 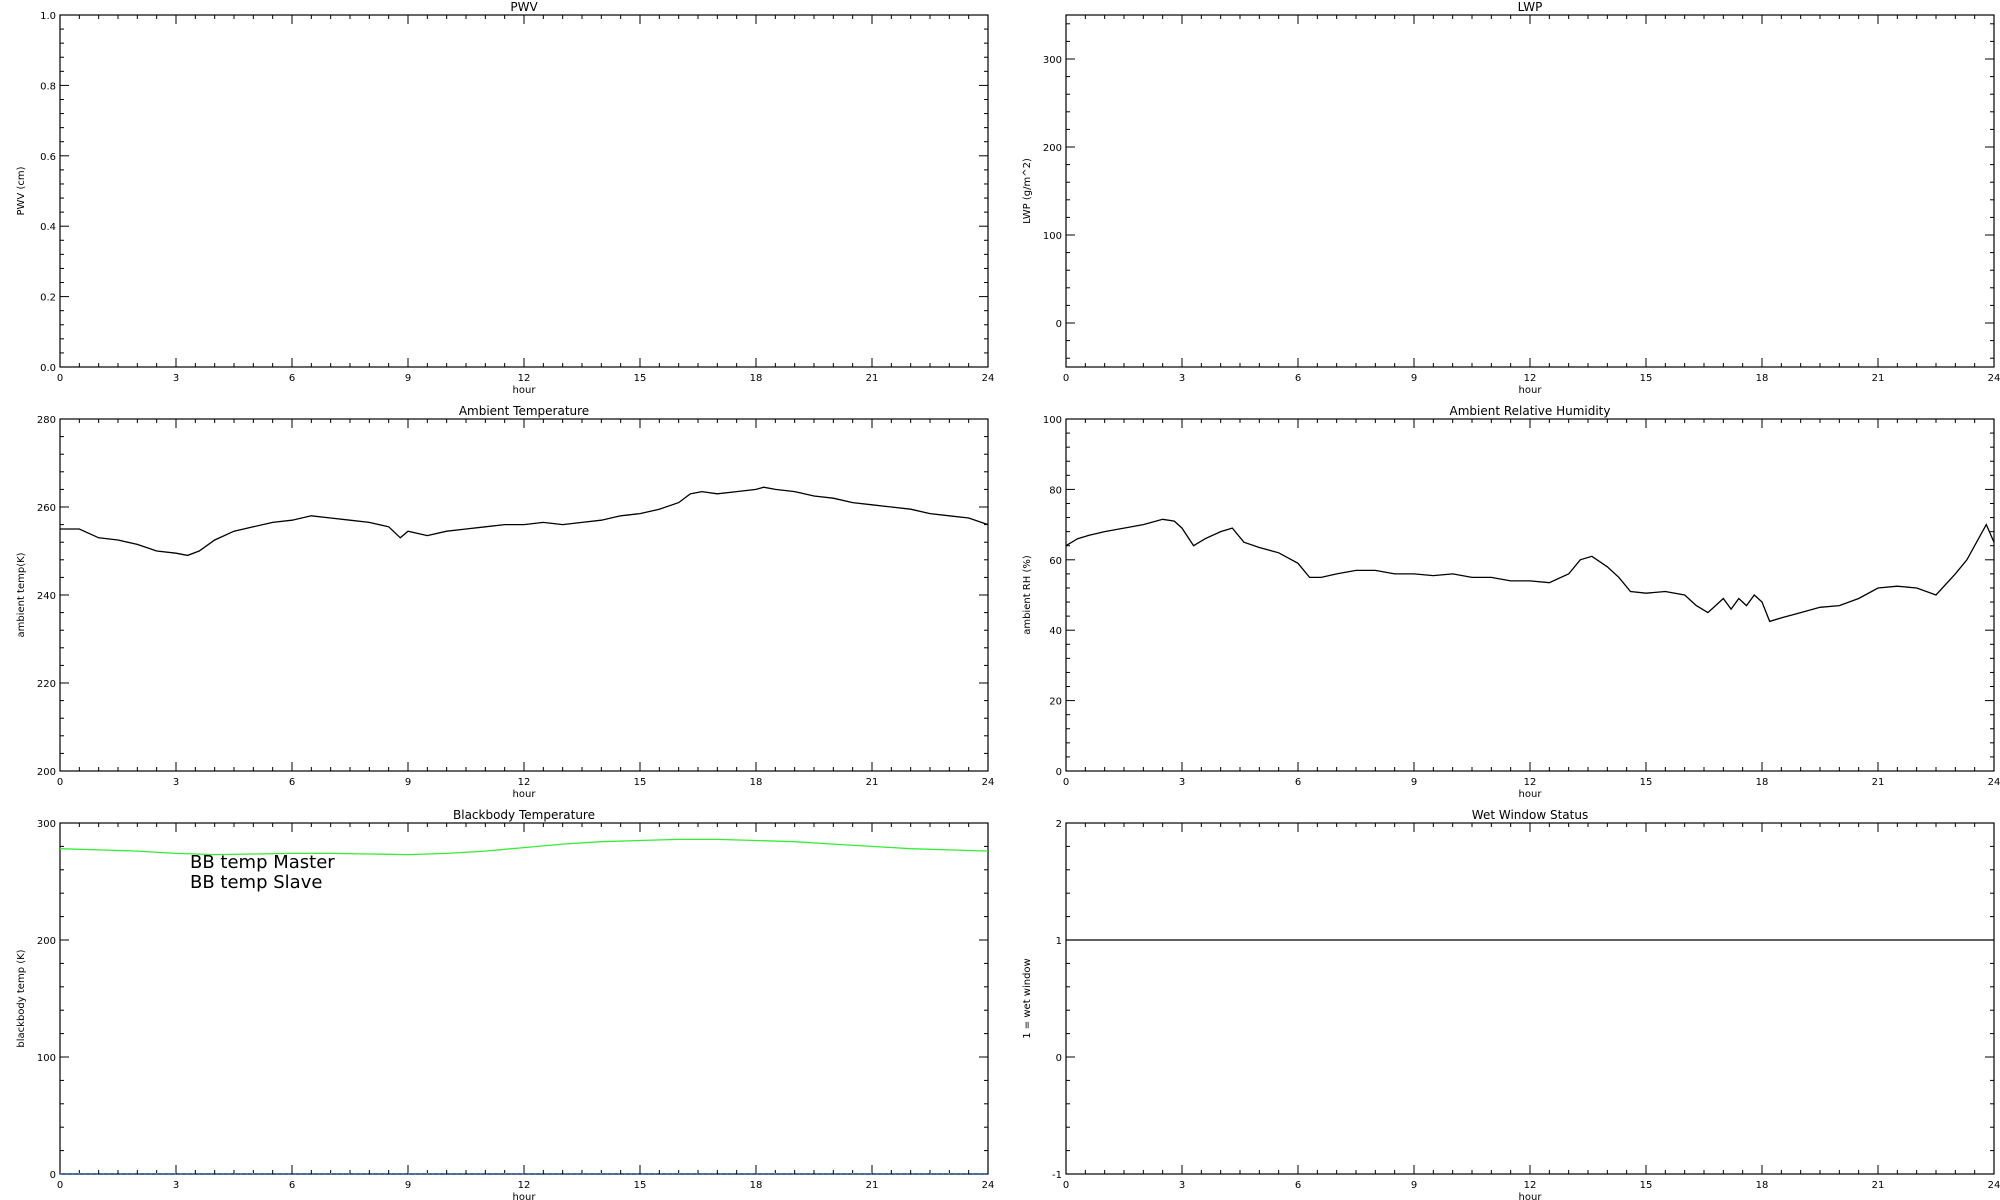 I want to click on legend-entry: BB temp Master, so click(x=262, y=862).